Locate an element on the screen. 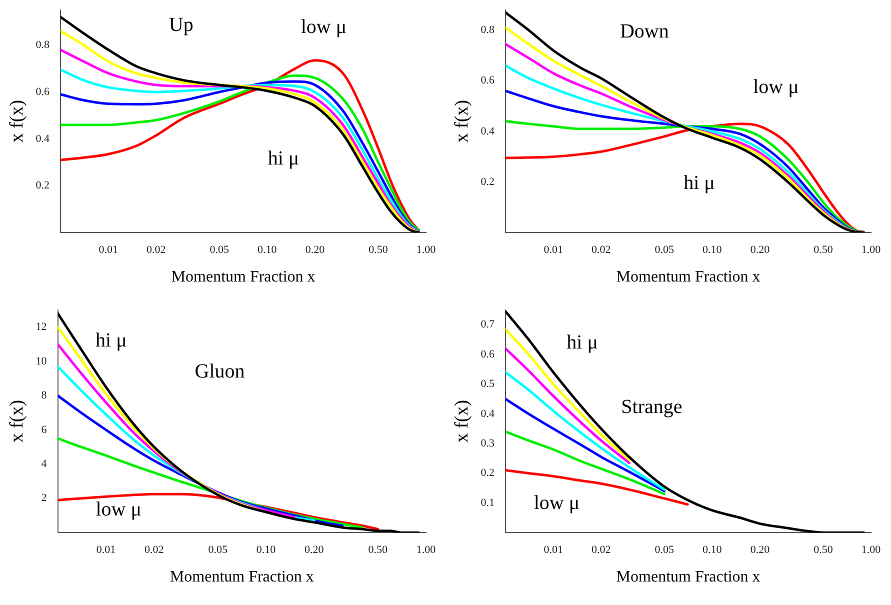  chart-title: Up is located at coordinates (181, 25).